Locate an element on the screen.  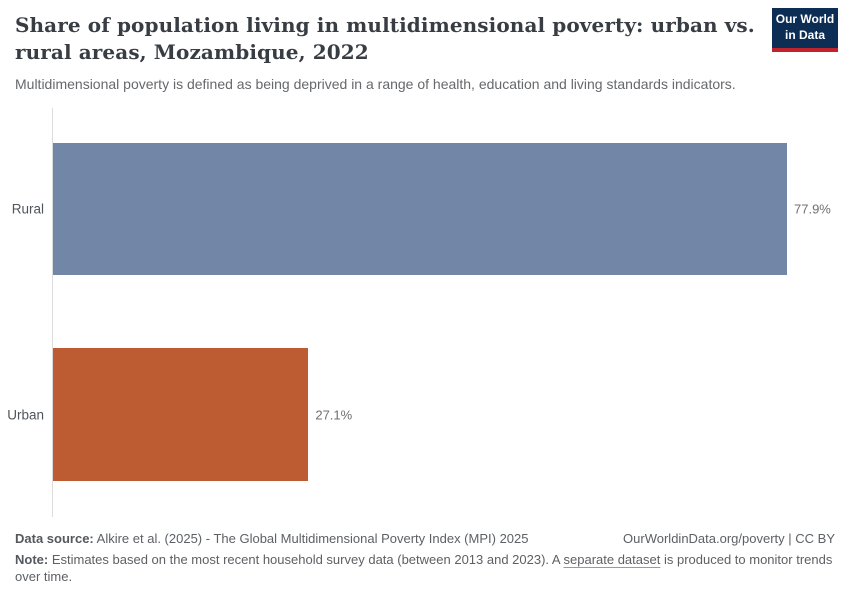
value-label-urban: 27.1% is located at coordinates (334, 414).